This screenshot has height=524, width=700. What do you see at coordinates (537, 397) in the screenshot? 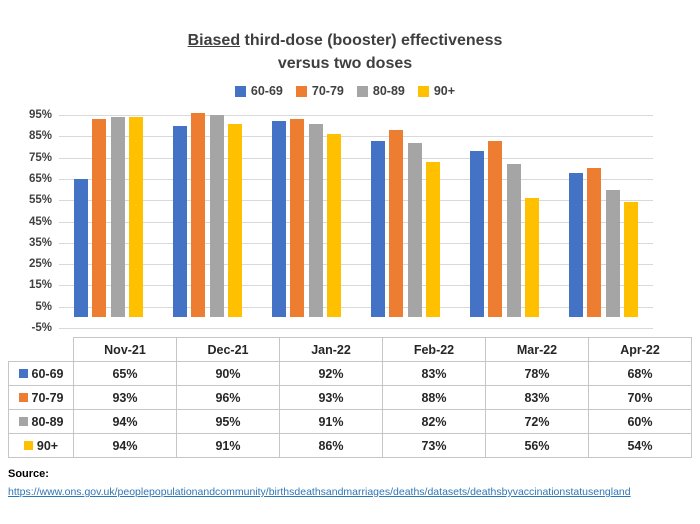
I see `table-cell: 83%` at bounding box center [537, 397].